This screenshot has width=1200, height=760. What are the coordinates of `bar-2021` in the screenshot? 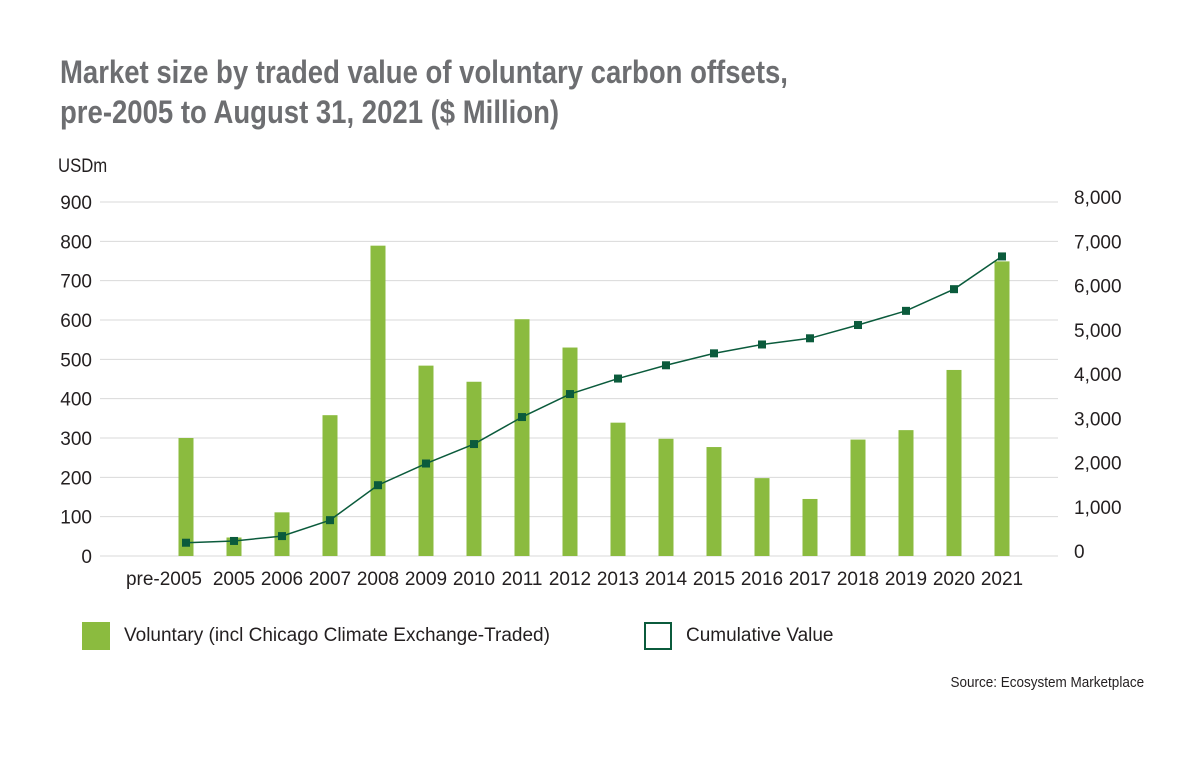 It's located at (1002, 408).